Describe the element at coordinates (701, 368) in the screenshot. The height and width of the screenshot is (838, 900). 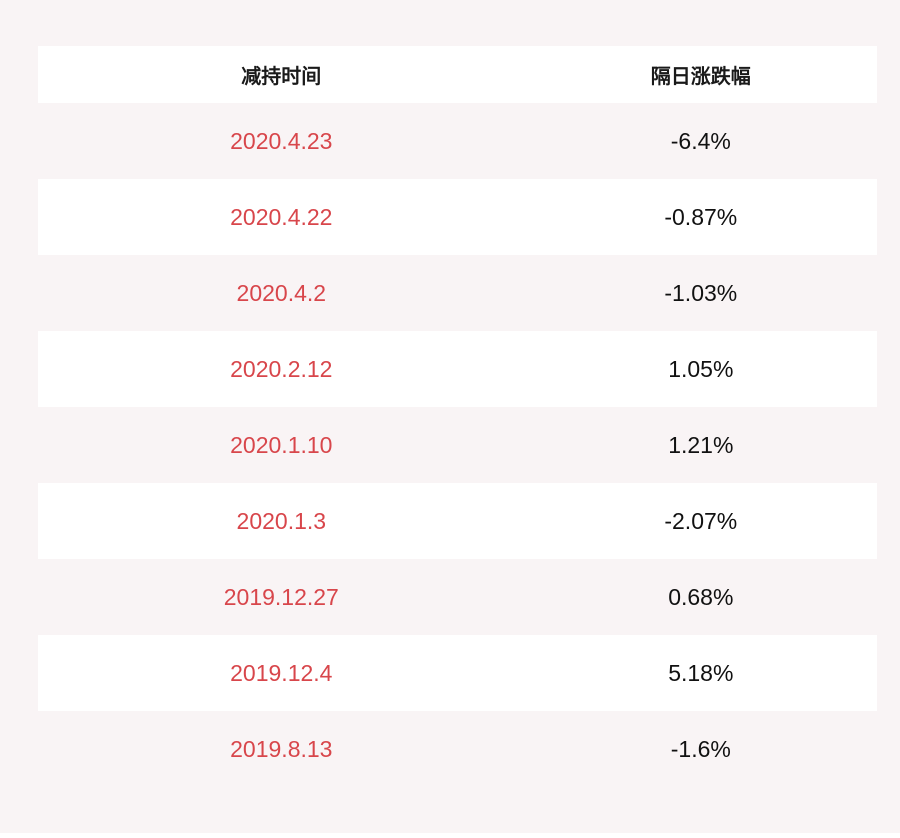
I see `next-day-change-value: 1.05%` at that location.